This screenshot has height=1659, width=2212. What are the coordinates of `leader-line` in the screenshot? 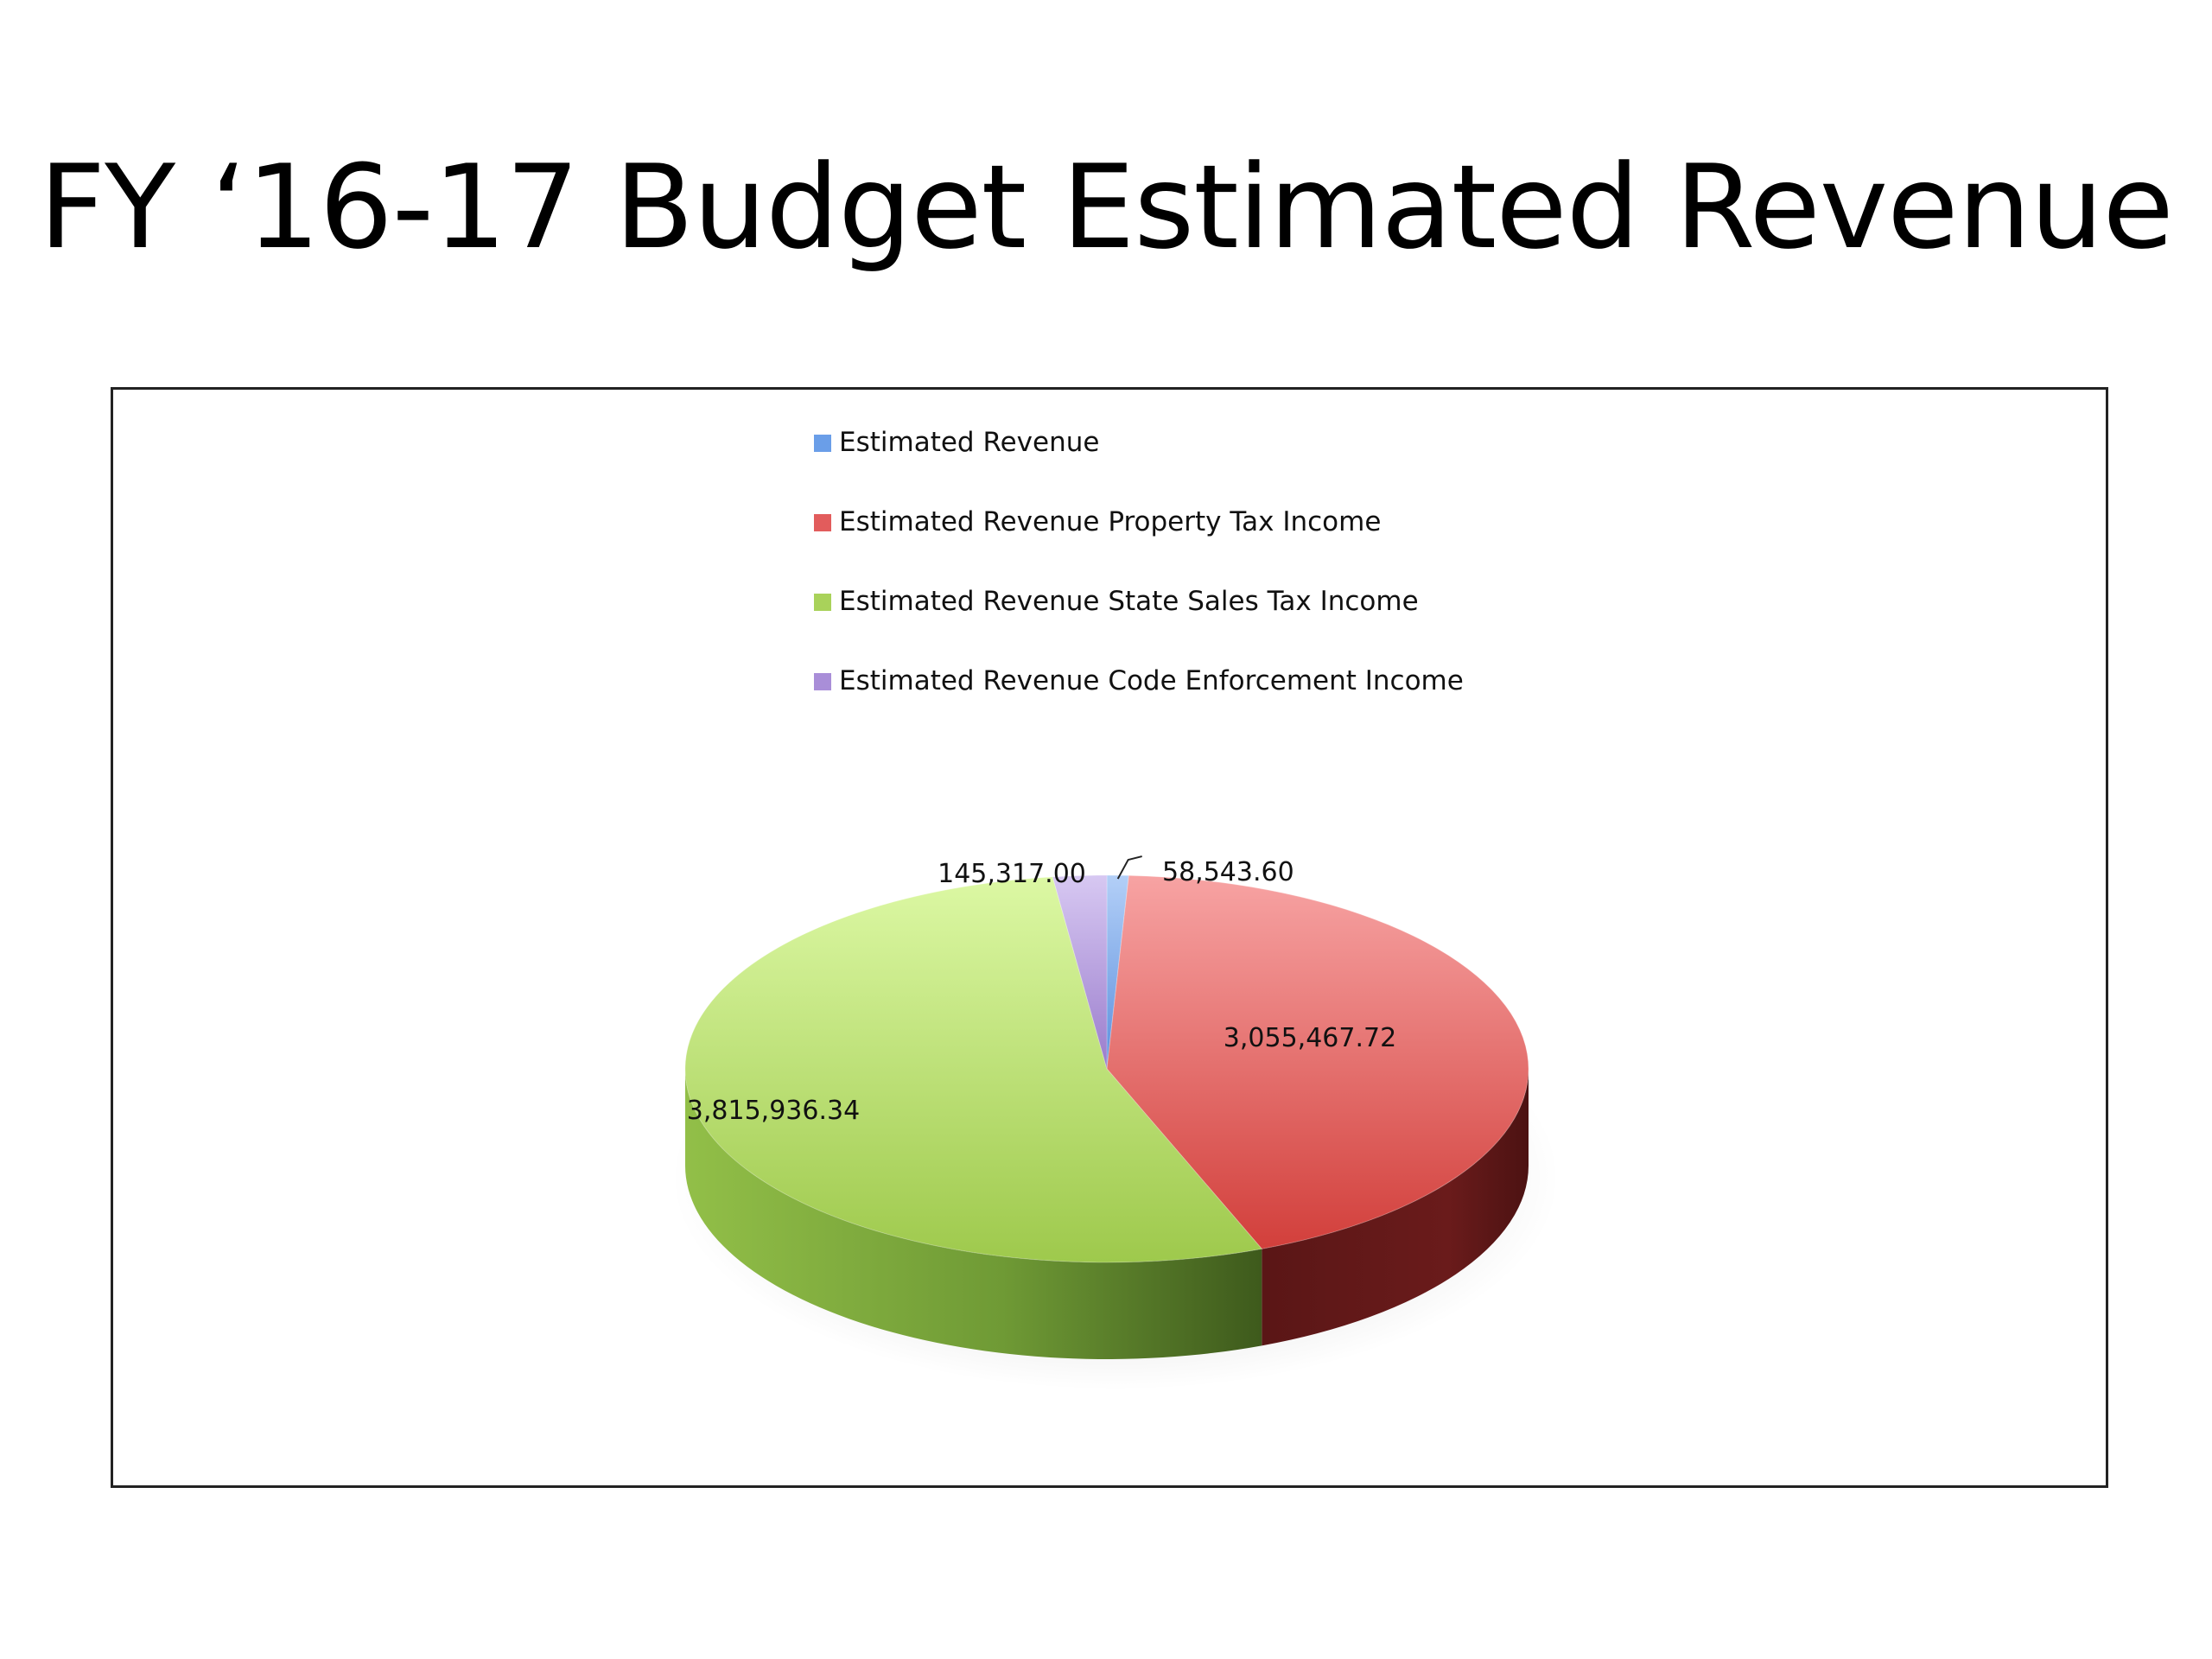 It's located at (1129, 867).